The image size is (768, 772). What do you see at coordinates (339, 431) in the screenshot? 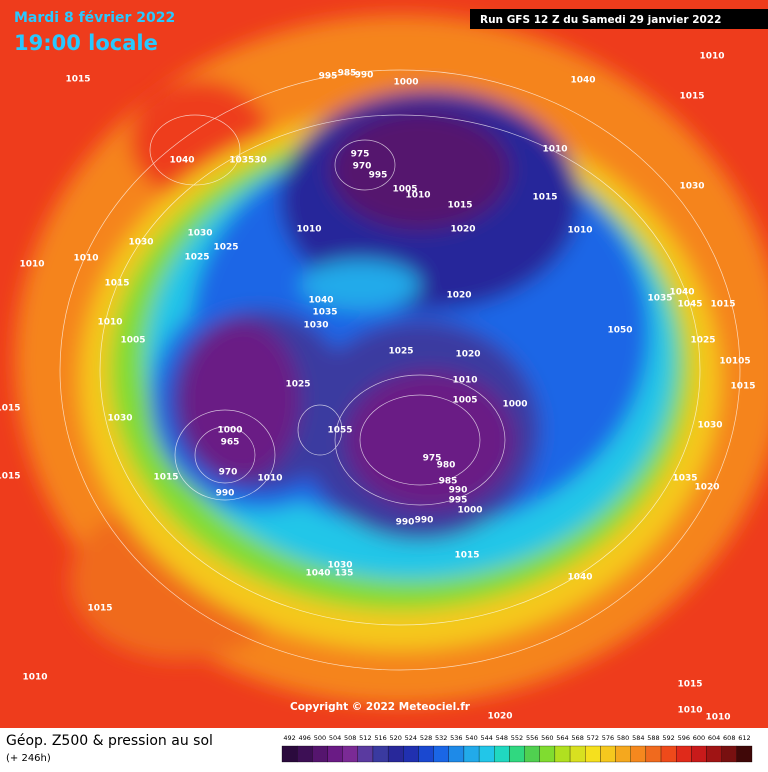
I see `isobar-label: 1055` at bounding box center [339, 431].